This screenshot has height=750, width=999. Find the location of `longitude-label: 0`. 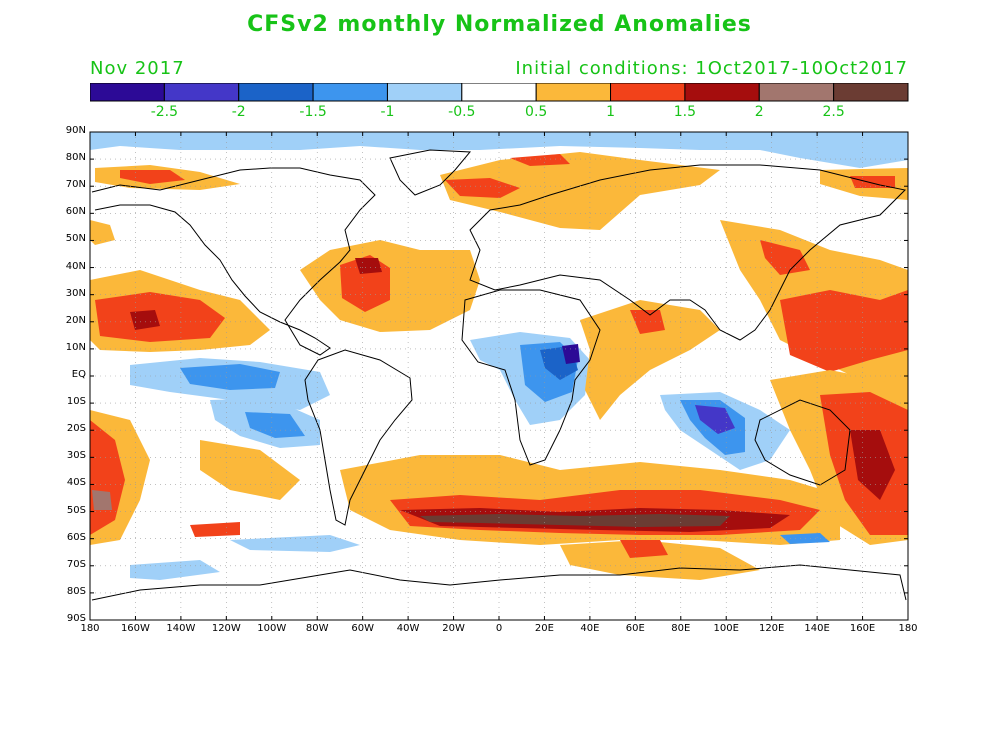

longitude-label: 0 is located at coordinates (499, 628).